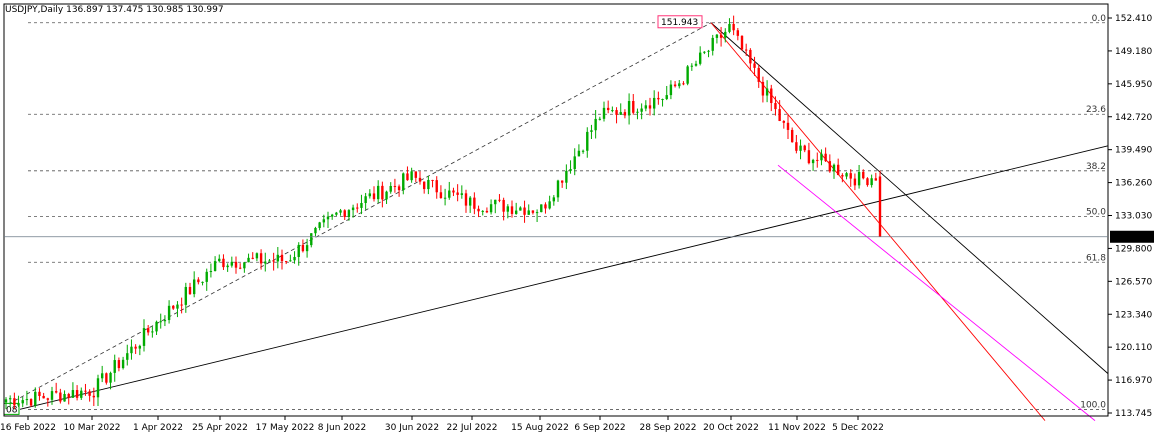 This screenshot has height=438, width=1154. What do you see at coordinates (1132, 238) in the screenshot?
I see `current-price-label: 130.997` at bounding box center [1132, 238].